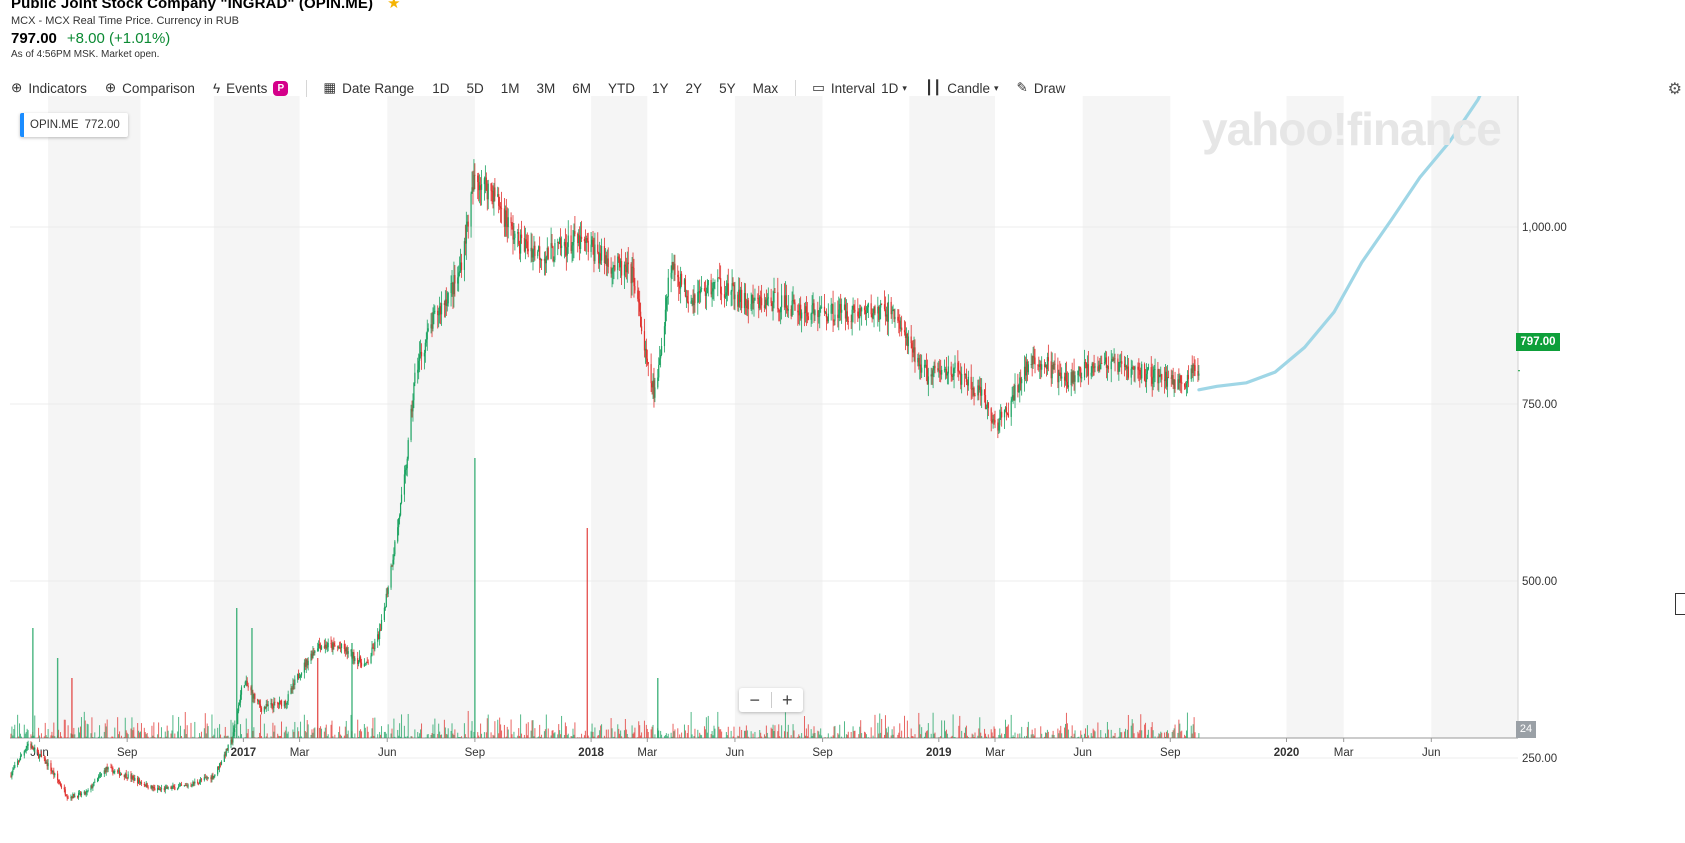 The width and height of the screenshot is (1685, 843). Describe the element at coordinates (859, 88) in the screenshot. I see `interval-button: ▭ Interval 1D ▾` at that location.